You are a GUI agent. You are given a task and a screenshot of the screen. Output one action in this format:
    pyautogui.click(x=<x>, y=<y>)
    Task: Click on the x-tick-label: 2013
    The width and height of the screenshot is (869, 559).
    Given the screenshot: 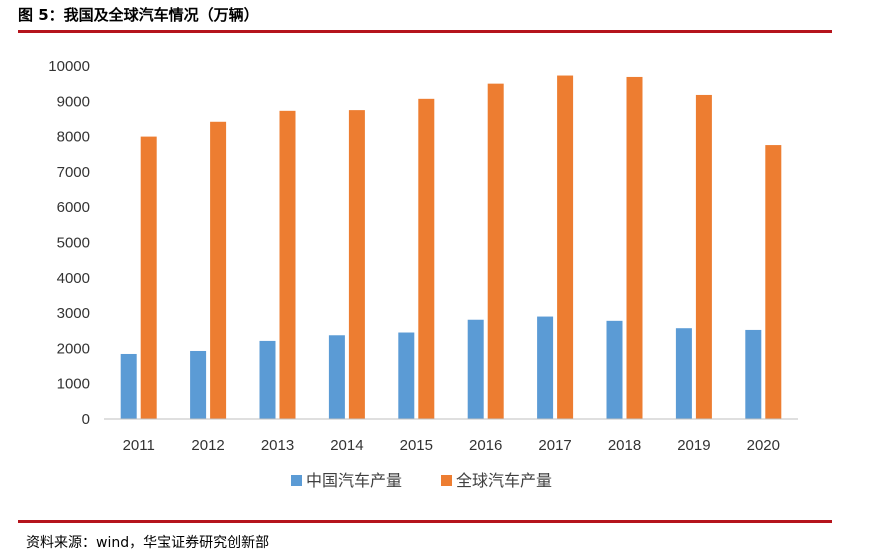 What is the action you would take?
    pyautogui.click(x=277, y=445)
    